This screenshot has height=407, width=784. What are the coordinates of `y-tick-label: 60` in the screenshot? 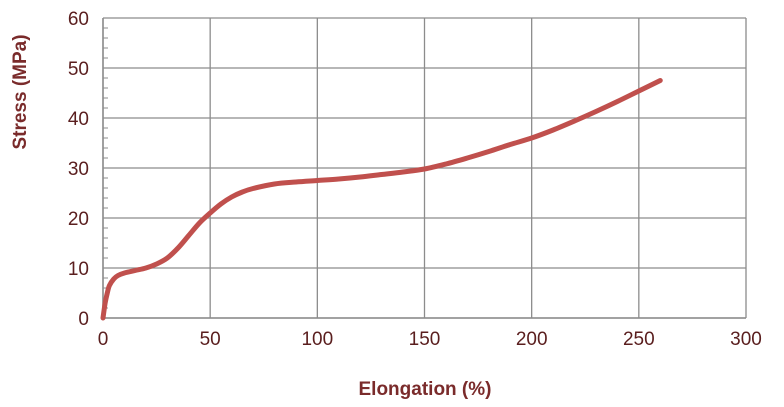 It's located at (78, 19).